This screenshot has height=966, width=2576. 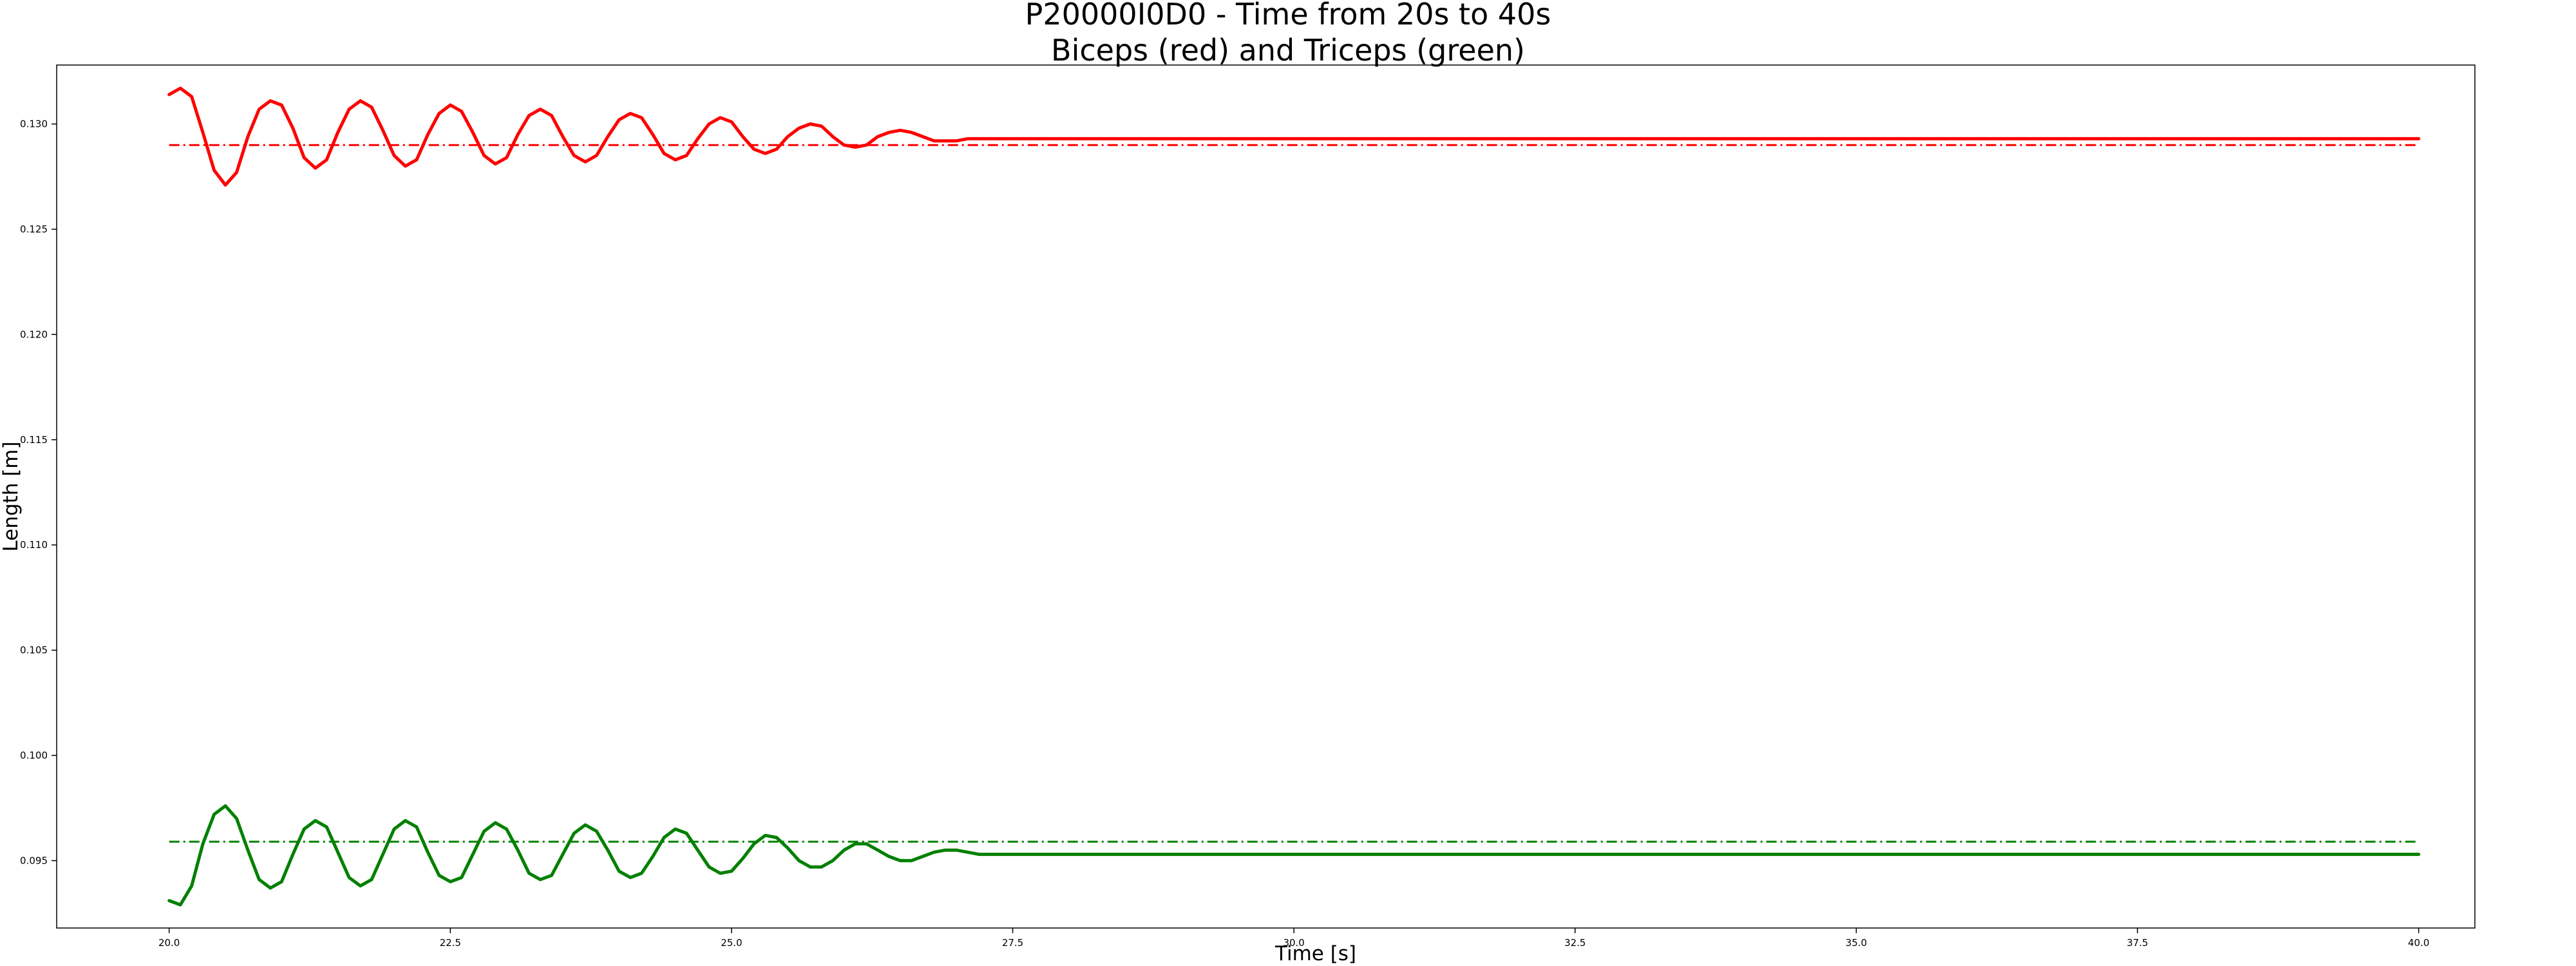 I want to click on chart-subtitle: Biceps (red) and Triceps (green), so click(x=1288, y=50).